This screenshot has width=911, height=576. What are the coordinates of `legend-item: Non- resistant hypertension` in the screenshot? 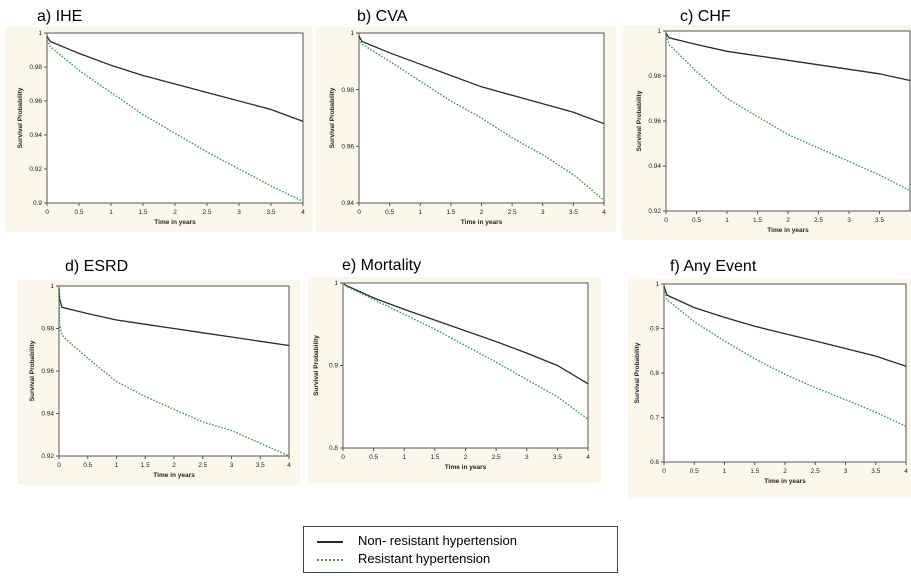 It's located at (460, 542).